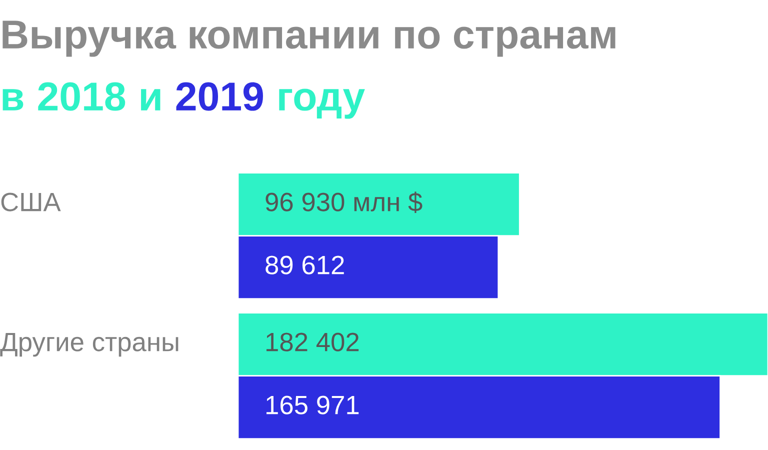  What do you see at coordinates (219, 96) in the screenshot?
I see `text: 2019` at bounding box center [219, 96].